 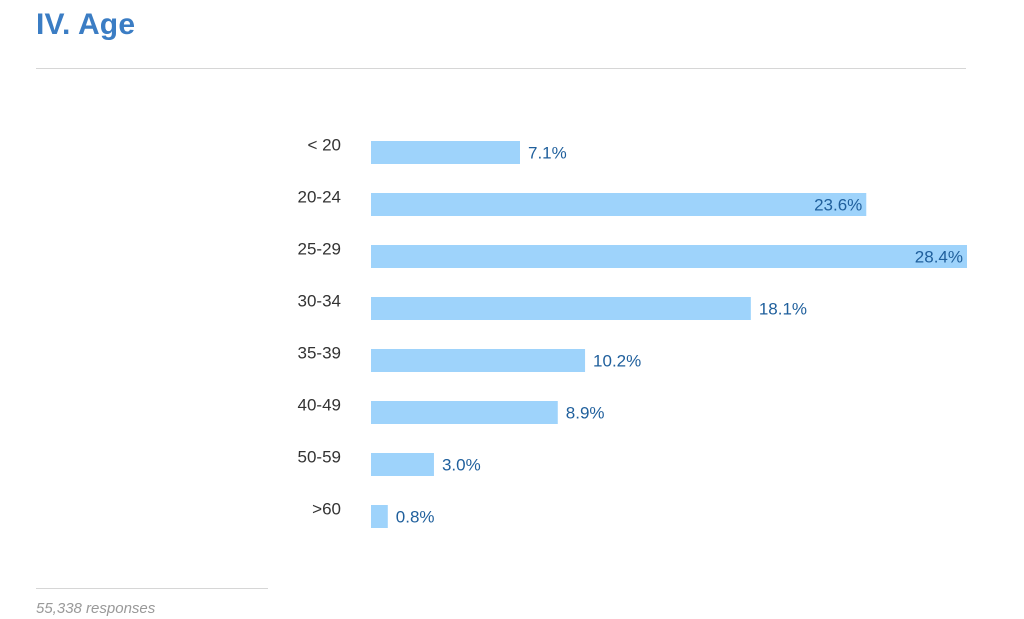 What do you see at coordinates (461, 465) in the screenshot?
I see `value-label: 3.0%` at bounding box center [461, 465].